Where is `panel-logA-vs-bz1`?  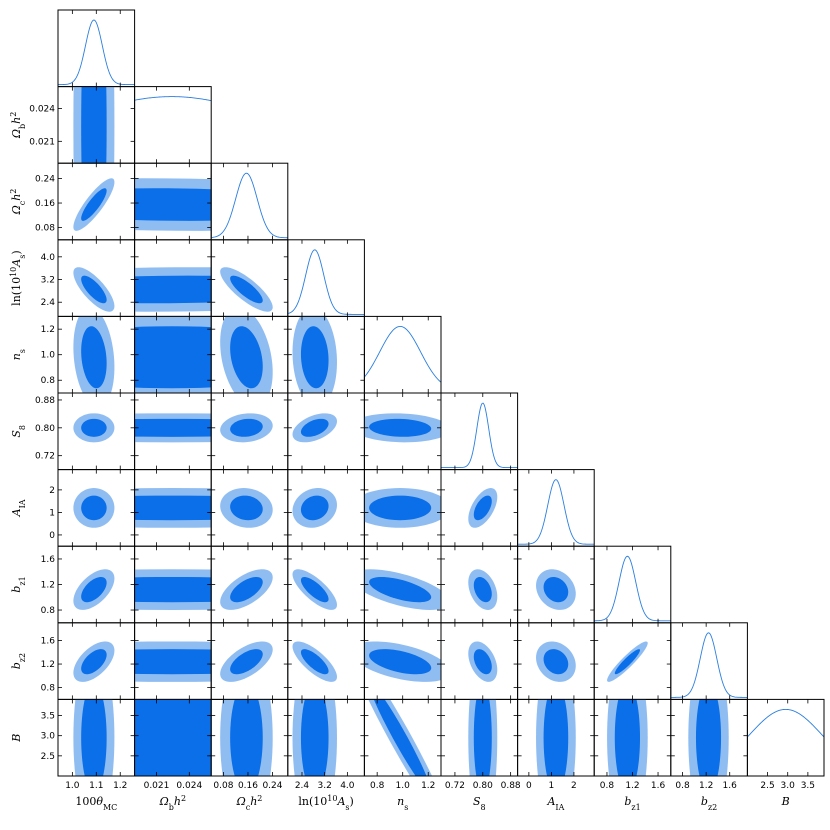 panel-logA-vs-bz1 is located at coordinates (326, 584).